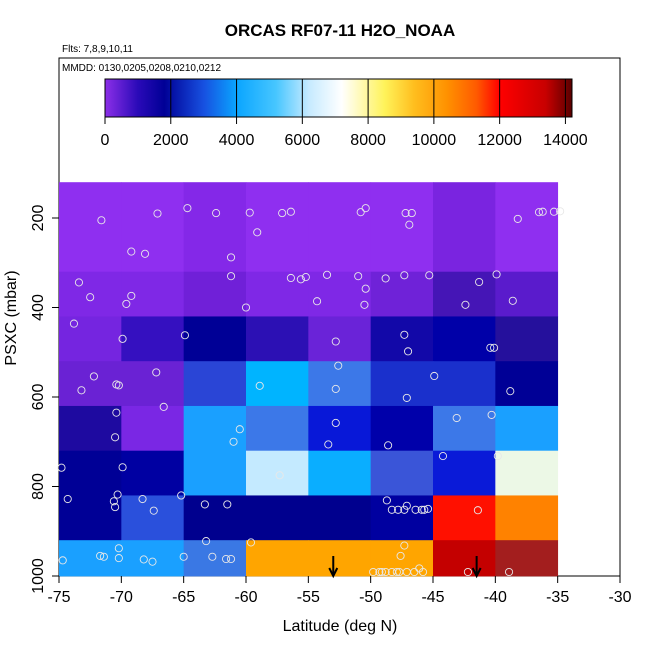  What do you see at coordinates (121, 597) in the screenshot?
I see `x-tick-label: -70` at bounding box center [121, 597].